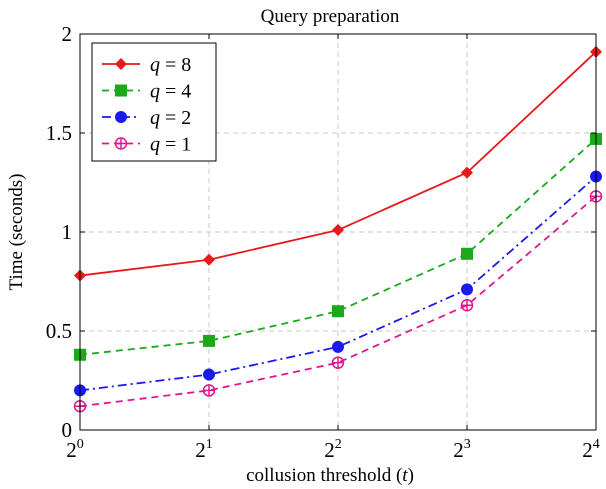 This screenshot has height=489, width=606. I want to click on legend-label: q = 4, so click(170, 92).